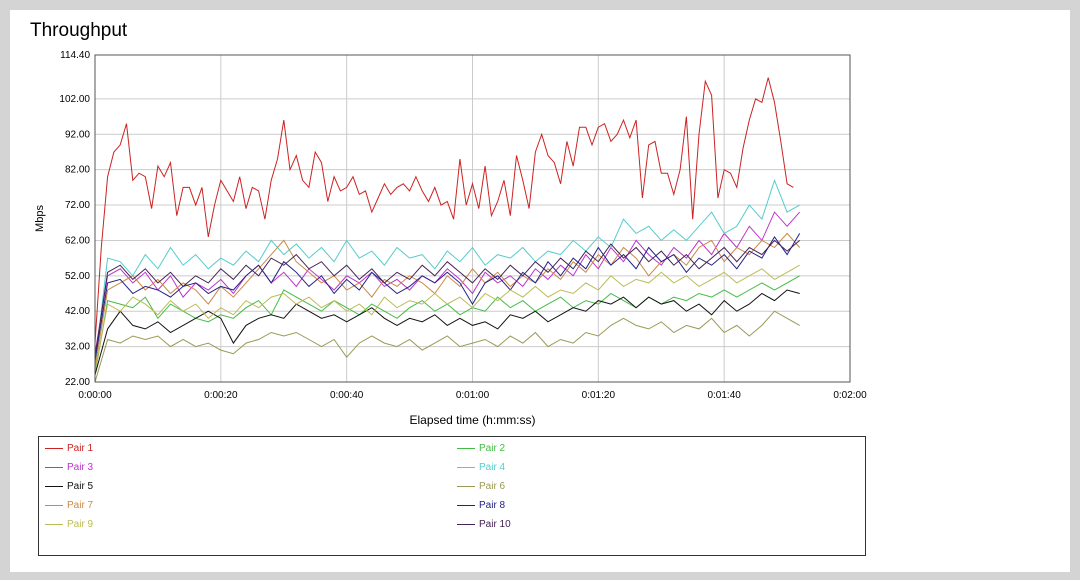 This screenshot has width=1080, height=580. I want to click on legend-item: Pair 3, so click(69, 467).